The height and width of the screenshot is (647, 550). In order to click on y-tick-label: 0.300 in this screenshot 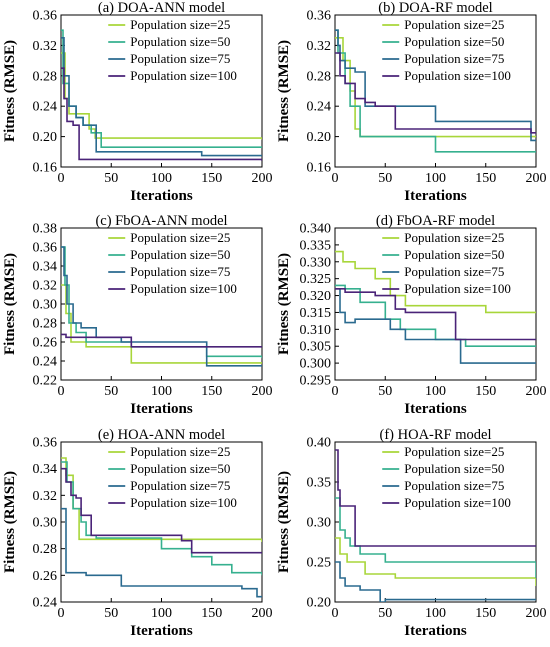, I will do `click(316, 364)`.